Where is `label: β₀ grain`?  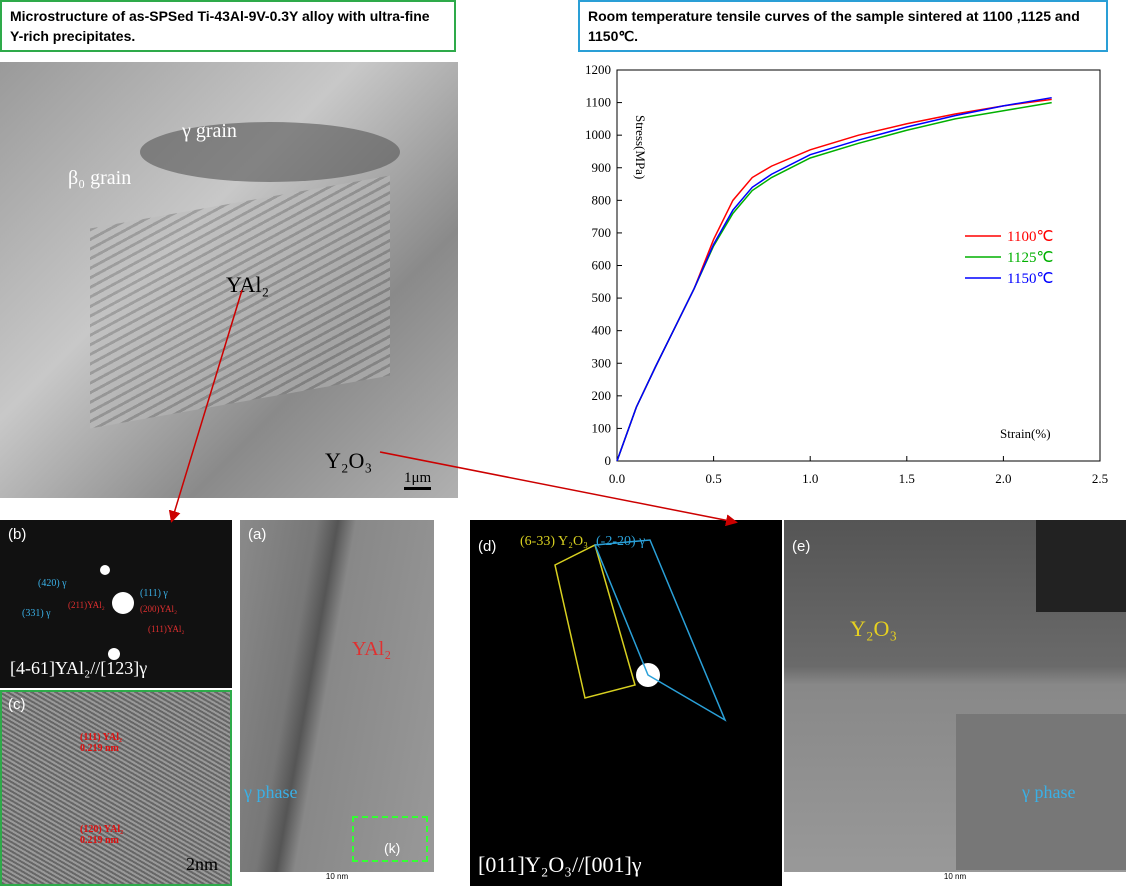
label: β₀ grain is located at coordinates (100, 178).